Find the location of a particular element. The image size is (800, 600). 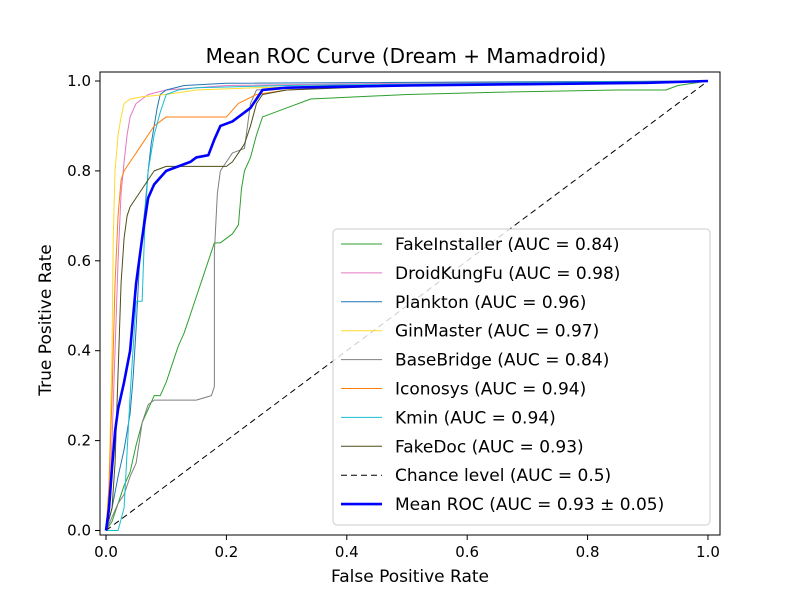

legend-label-droidkungfu: DroidKungFu (AUC = 0.98) is located at coordinates (507, 274).